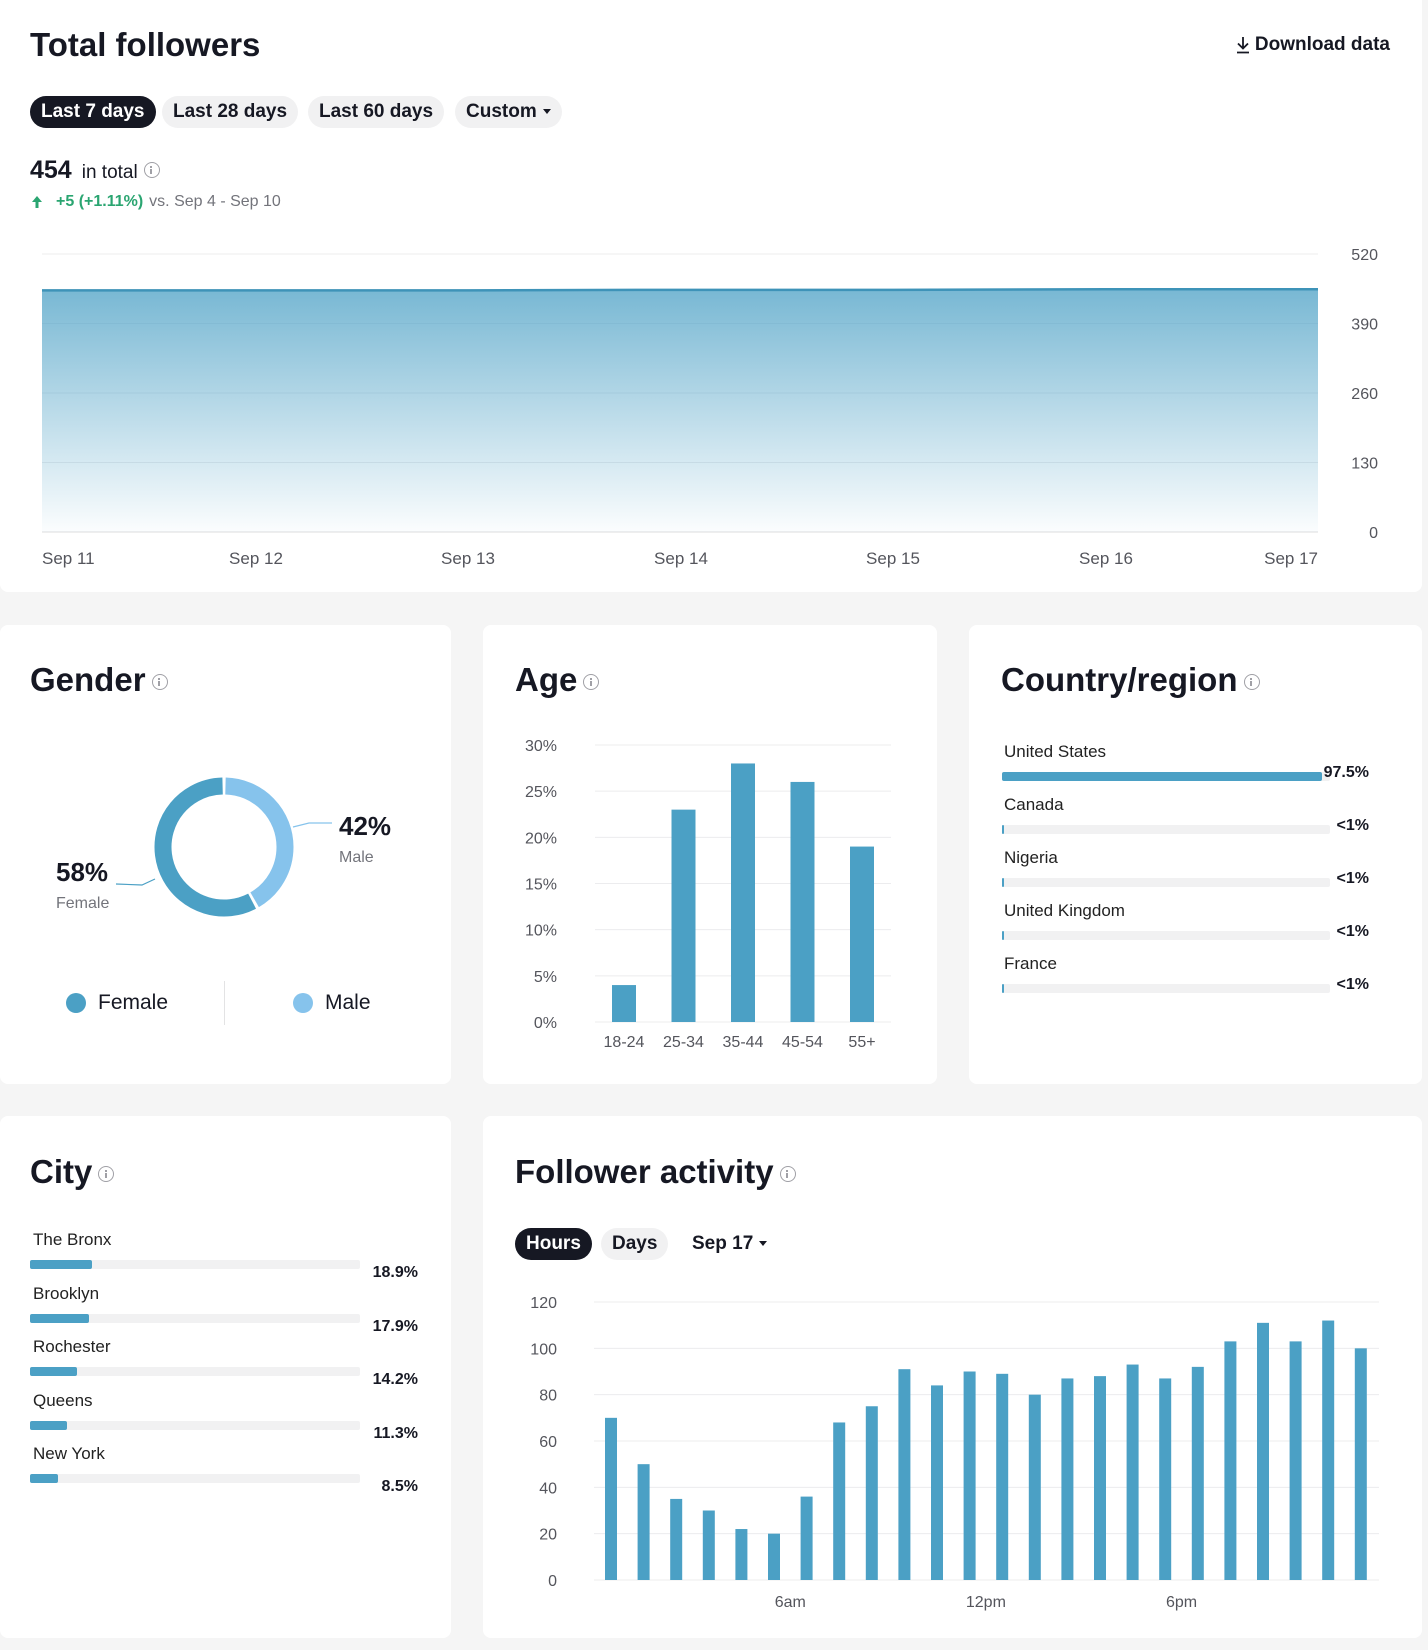  I want to click on x-tick-label: Sep 13, so click(468, 558).